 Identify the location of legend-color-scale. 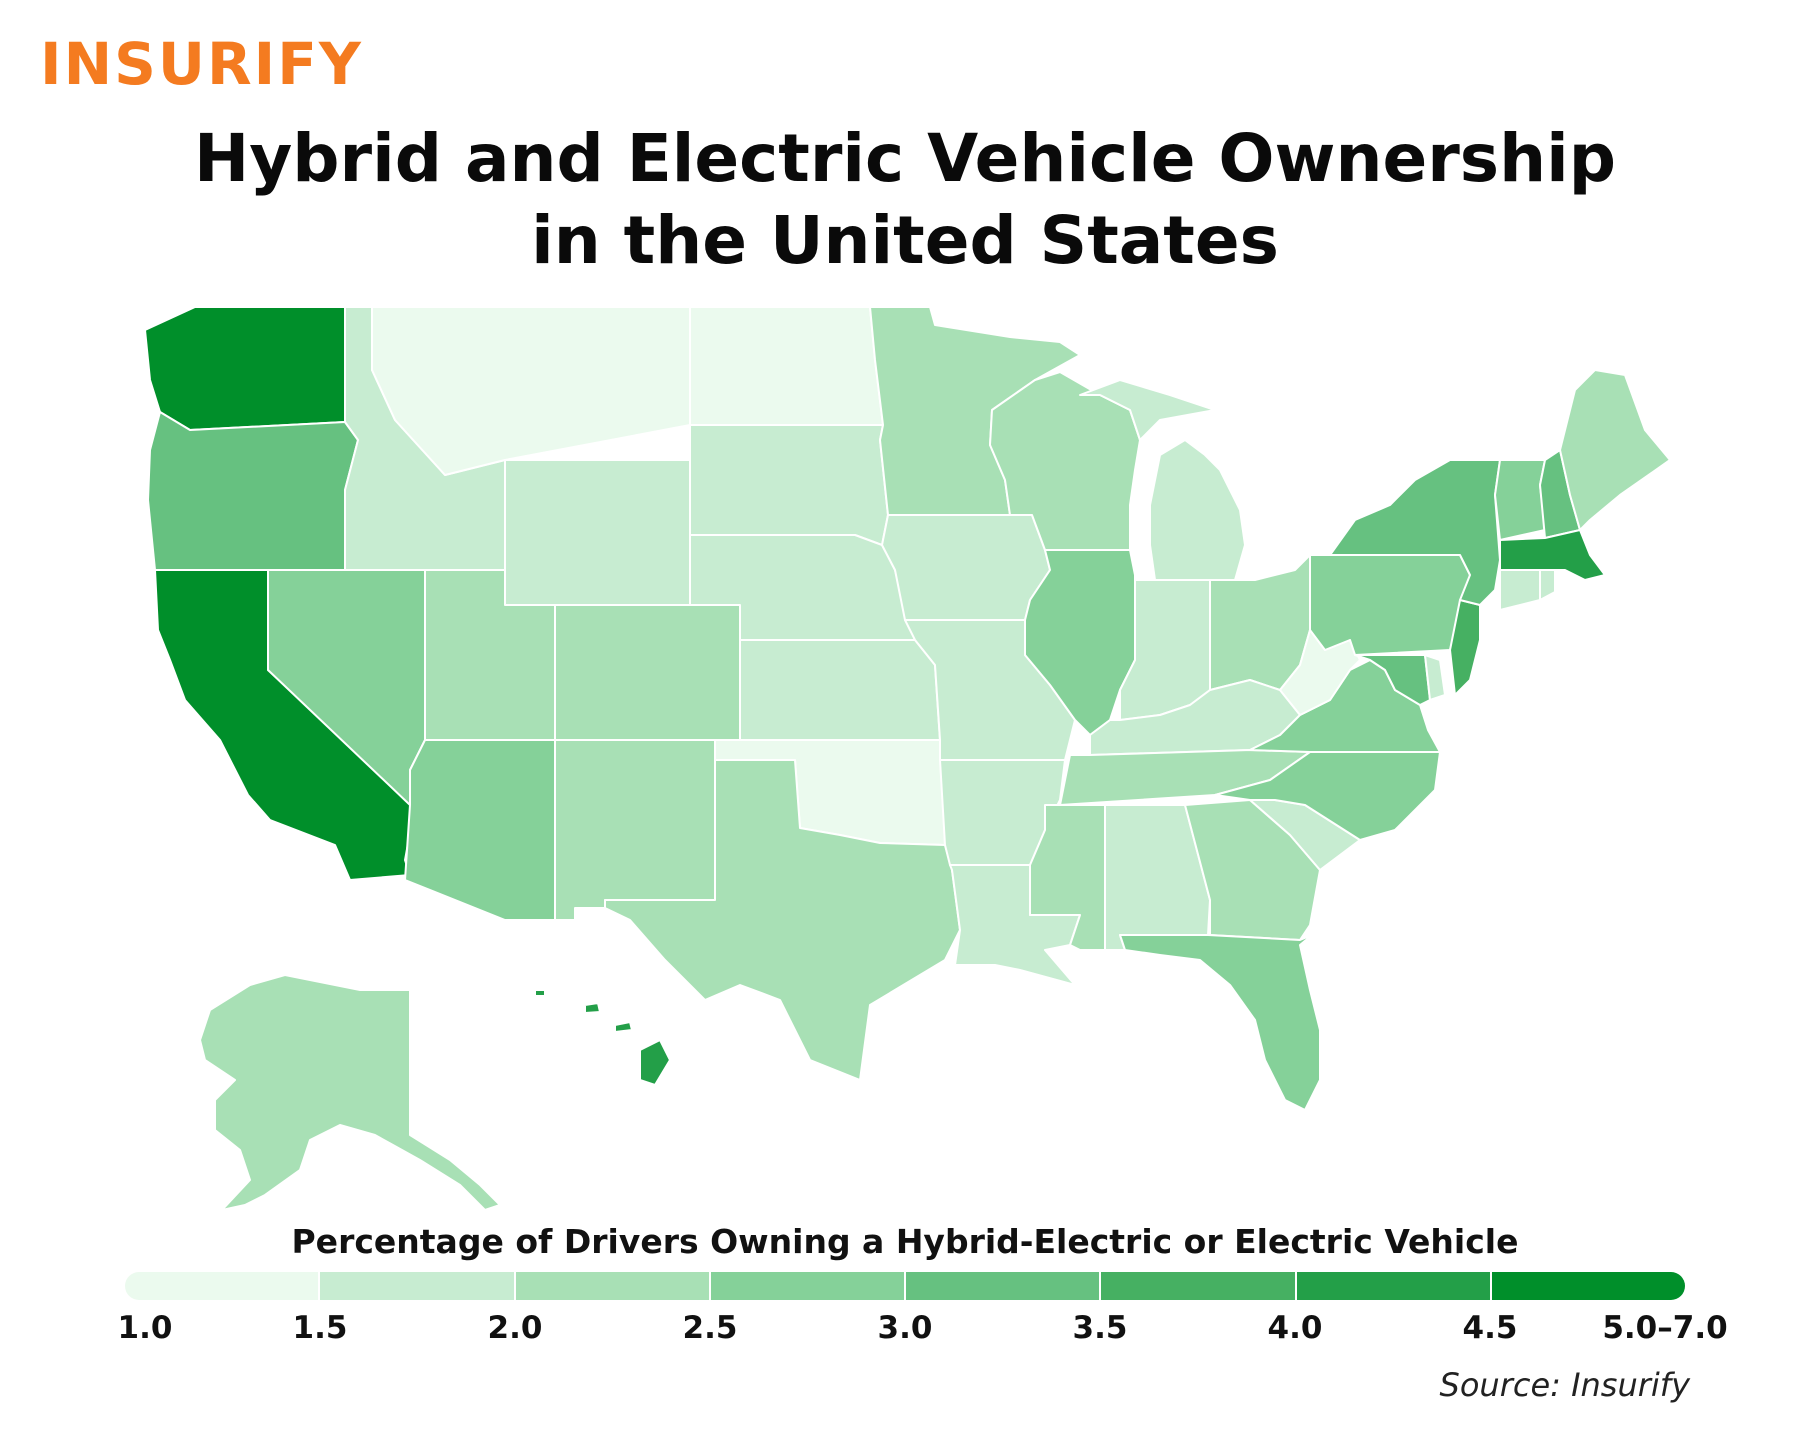
(905, 1286).